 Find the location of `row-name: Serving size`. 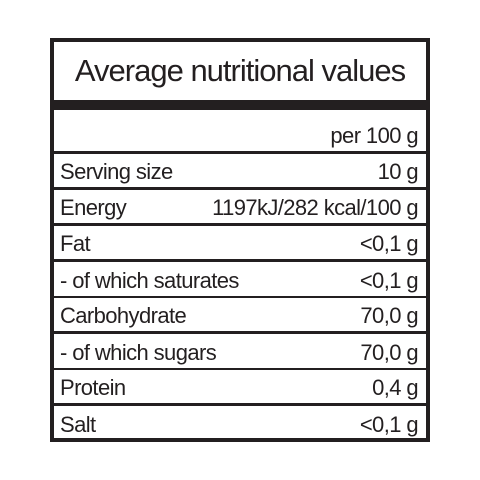

row-name: Serving size is located at coordinates (116, 171).